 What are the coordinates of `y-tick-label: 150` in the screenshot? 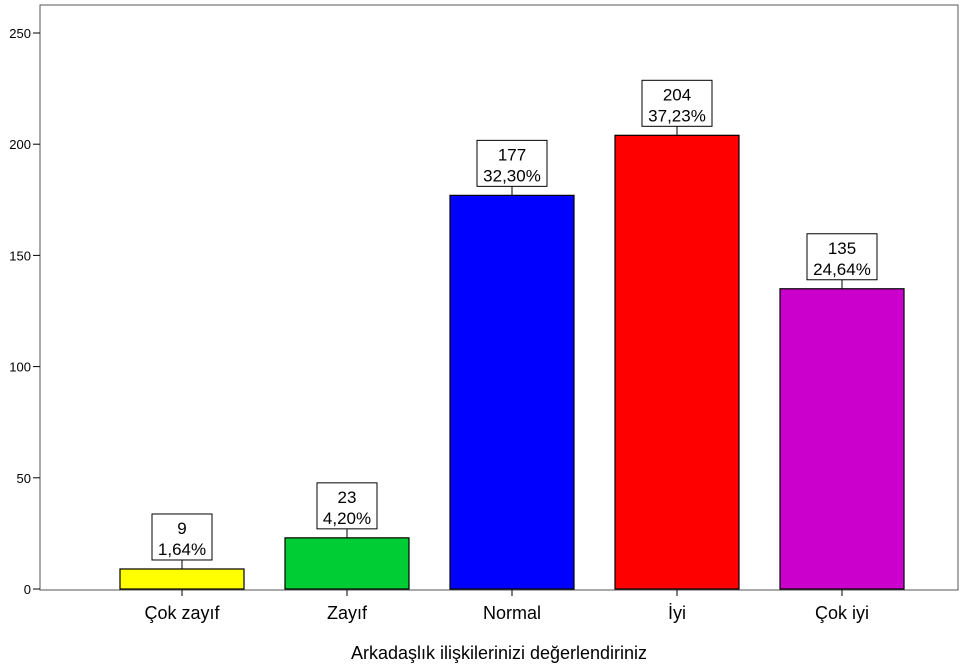 It's located at (20, 255).